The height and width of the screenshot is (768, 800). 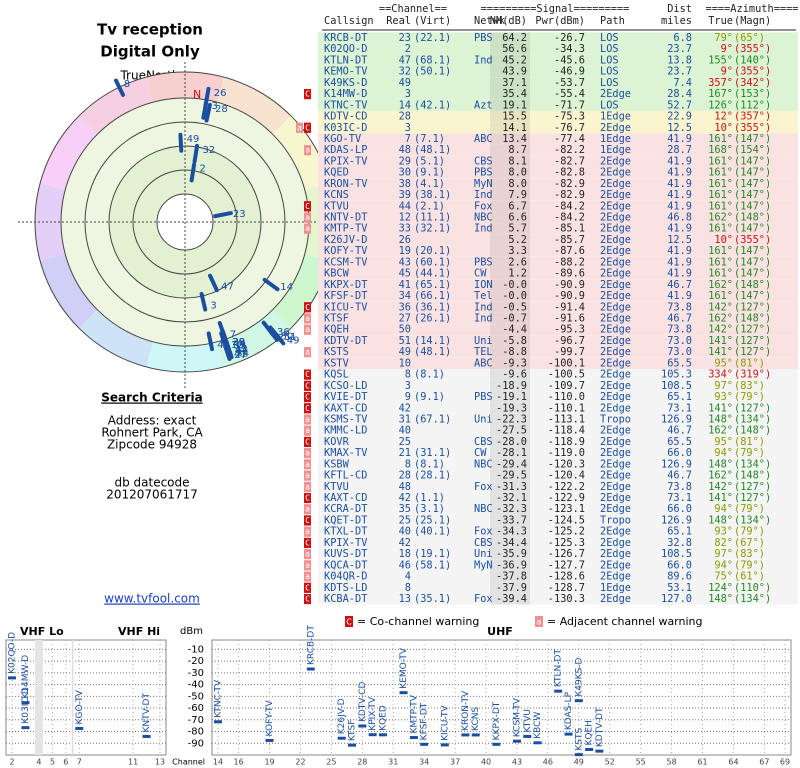 I want to click on cell: 8.0, so click(x=517, y=184).